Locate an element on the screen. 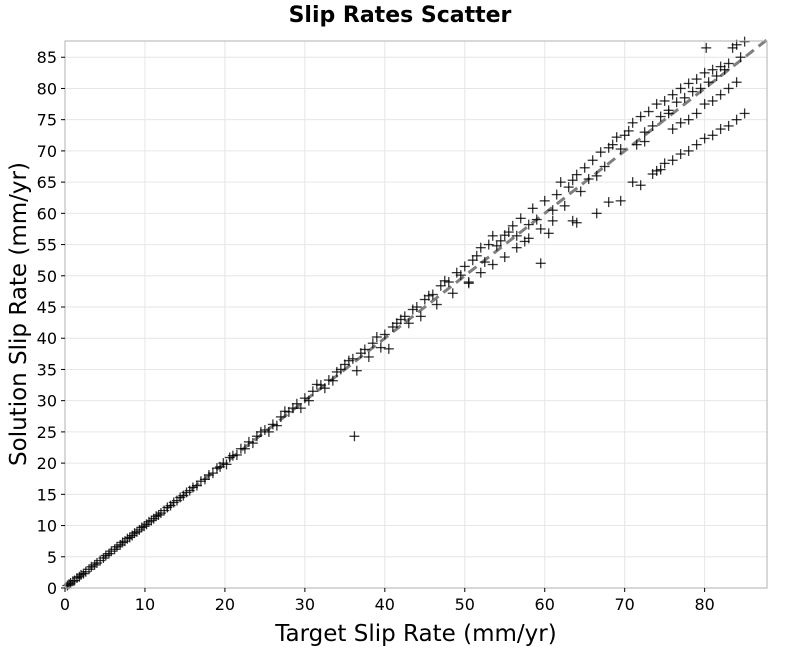 This screenshot has width=800, height=650. x-axis-ticks: 0 10 20 30 40 50 60 70 80 is located at coordinates (387, 601).